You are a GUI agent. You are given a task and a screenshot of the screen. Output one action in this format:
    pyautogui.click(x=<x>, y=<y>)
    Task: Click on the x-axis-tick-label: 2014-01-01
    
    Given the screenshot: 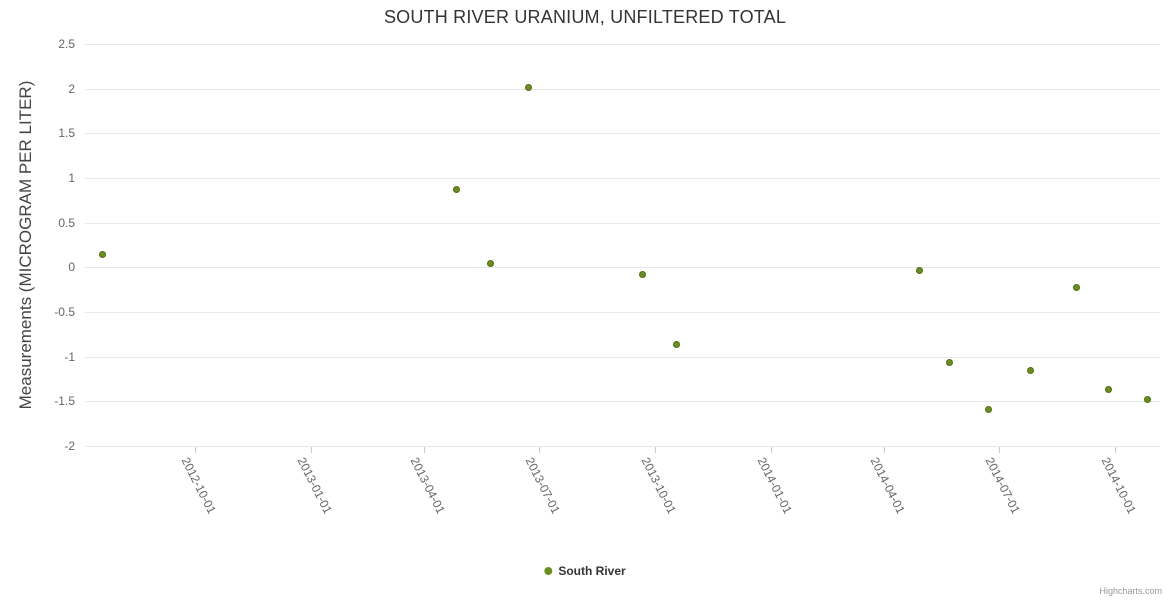 What is the action you would take?
    pyautogui.click(x=774, y=486)
    